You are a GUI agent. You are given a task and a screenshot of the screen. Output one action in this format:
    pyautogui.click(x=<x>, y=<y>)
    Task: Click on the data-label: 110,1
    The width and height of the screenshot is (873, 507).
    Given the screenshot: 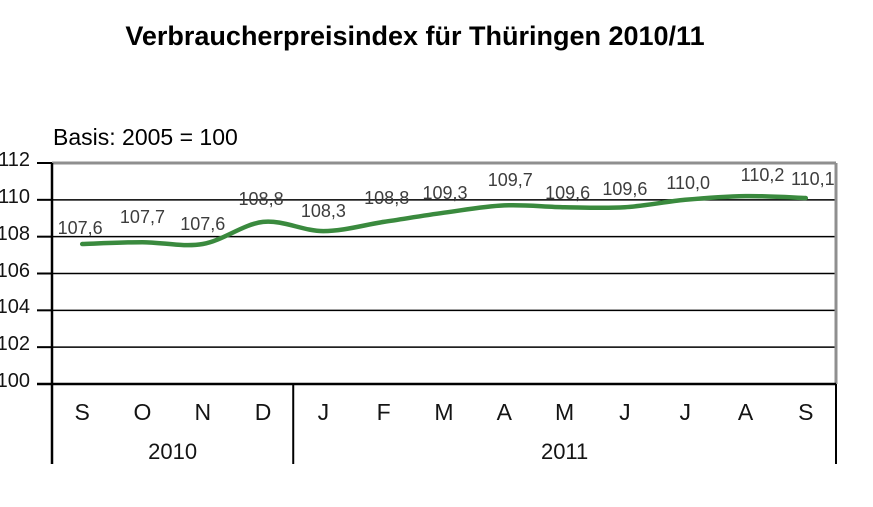 What is the action you would take?
    pyautogui.click(x=812, y=178)
    